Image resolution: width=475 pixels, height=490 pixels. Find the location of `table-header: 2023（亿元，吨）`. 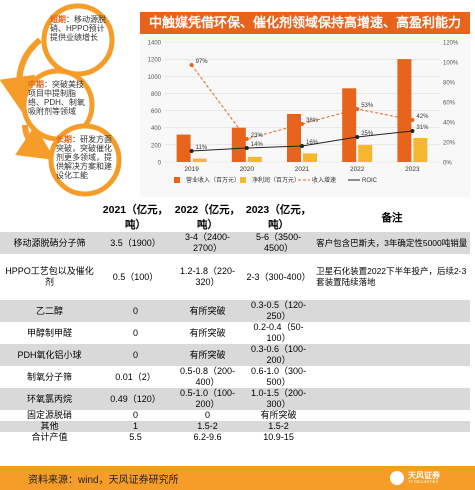

table-header: 2023（亿元，吨） is located at coordinates (279, 217).